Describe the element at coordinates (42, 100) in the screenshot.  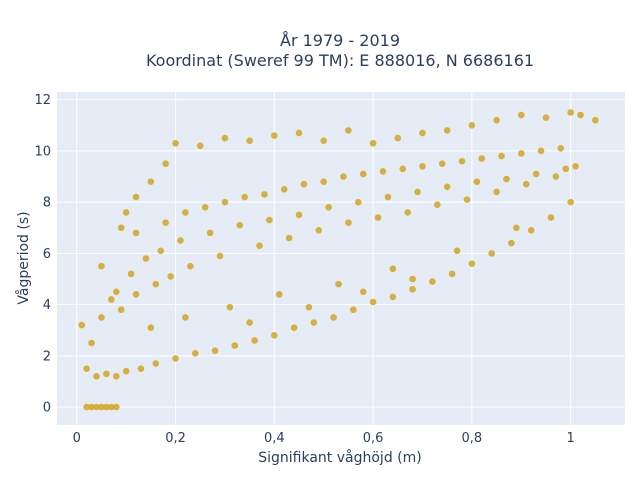
I see `y-tick-label: 12` at that location.